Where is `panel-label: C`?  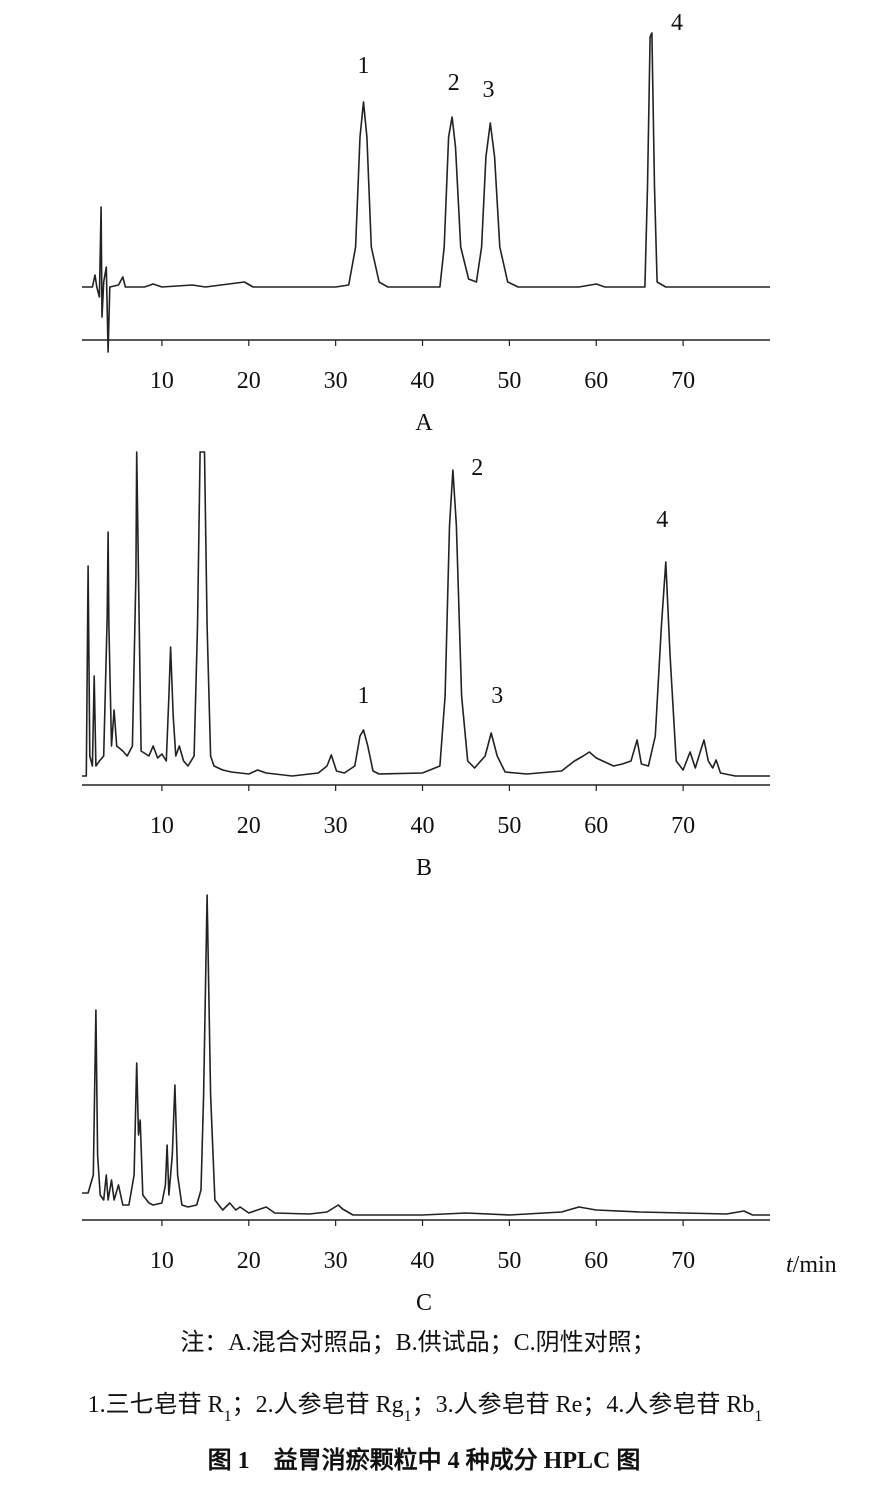
panel-label: C is located at coordinates (424, 1303).